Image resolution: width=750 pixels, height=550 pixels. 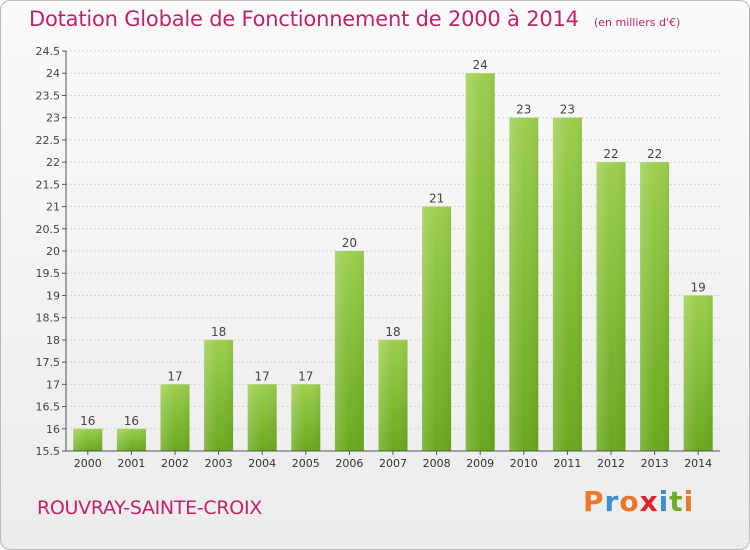 What do you see at coordinates (436, 199) in the screenshot?
I see `value-label-2008: 21` at bounding box center [436, 199].